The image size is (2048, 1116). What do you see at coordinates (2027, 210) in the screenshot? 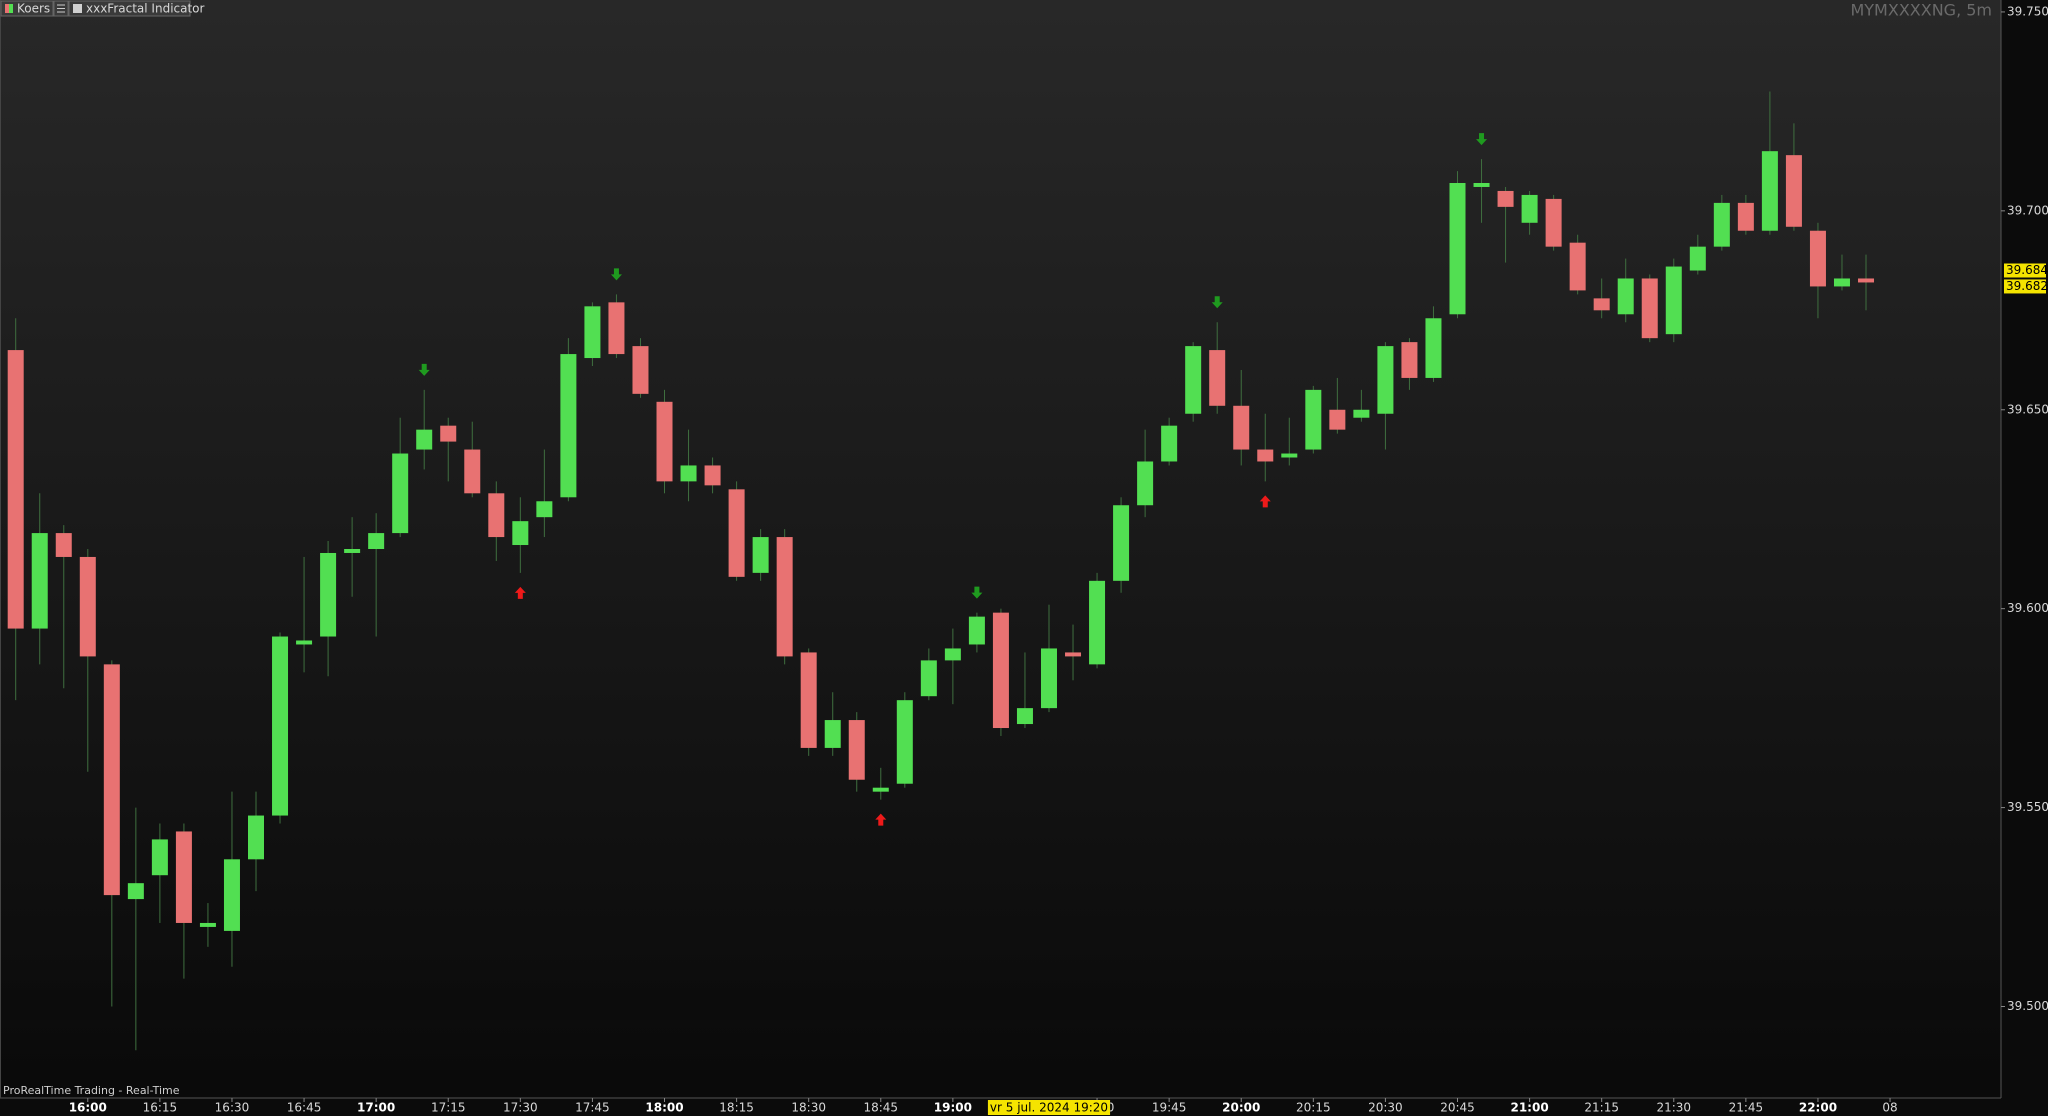
I see `y-tick-label: 39.700` at bounding box center [2027, 210].